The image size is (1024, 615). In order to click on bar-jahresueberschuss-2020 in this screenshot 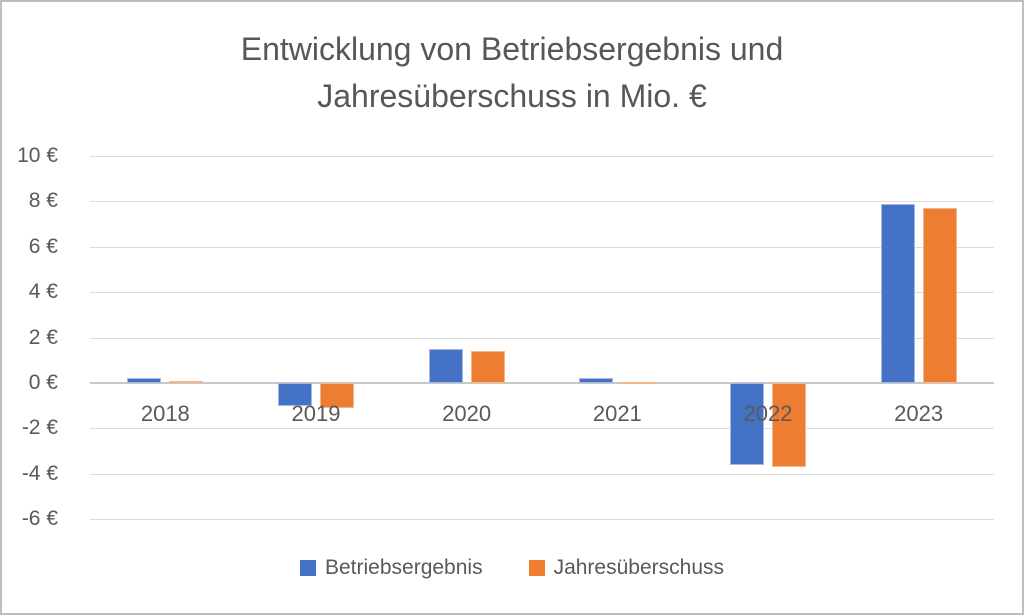, I will do `click(487, 367)`.